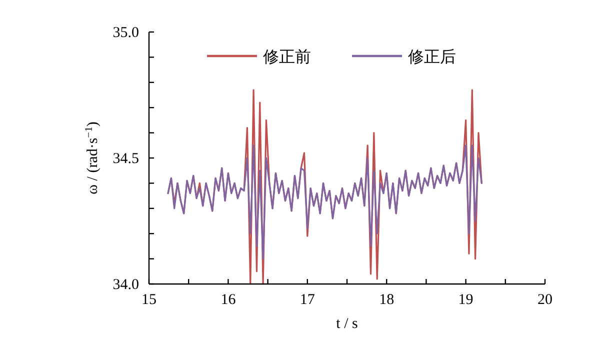  What do you see at coordinates (228, 300) in the screenshot?
I see `x-tick-label: 16` at bounding box center [228, 300].